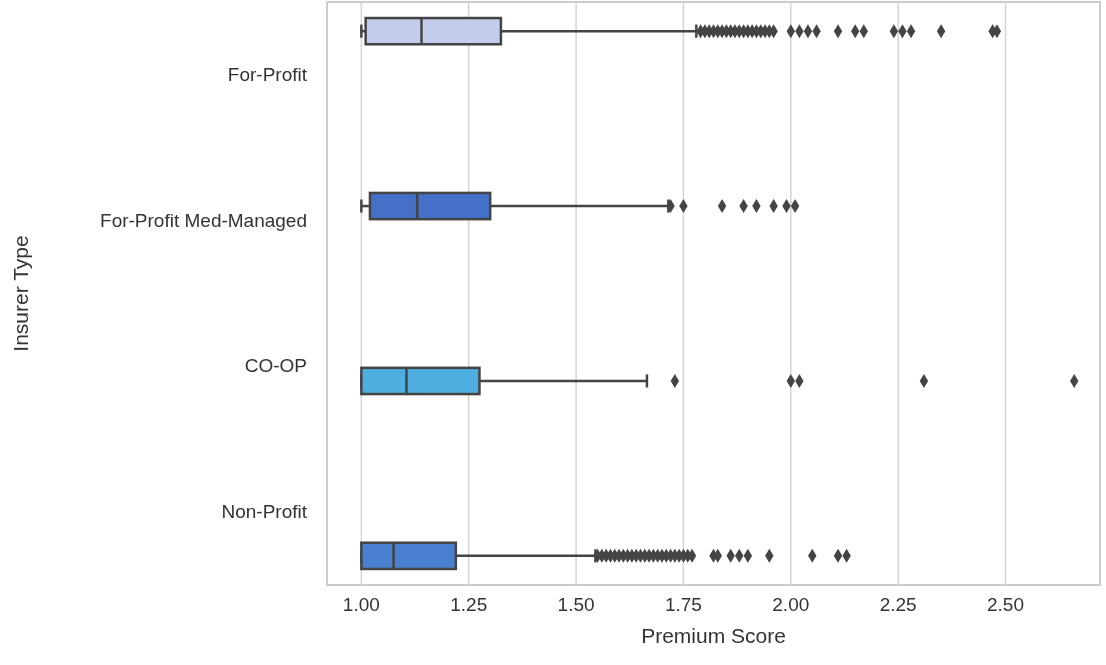 This screenshot has height=665, width=1106. What do you see at coordinates (898, 604) in the screenshot?
I see `x-tick-label: 2.25` at bounding box center [898, 604].